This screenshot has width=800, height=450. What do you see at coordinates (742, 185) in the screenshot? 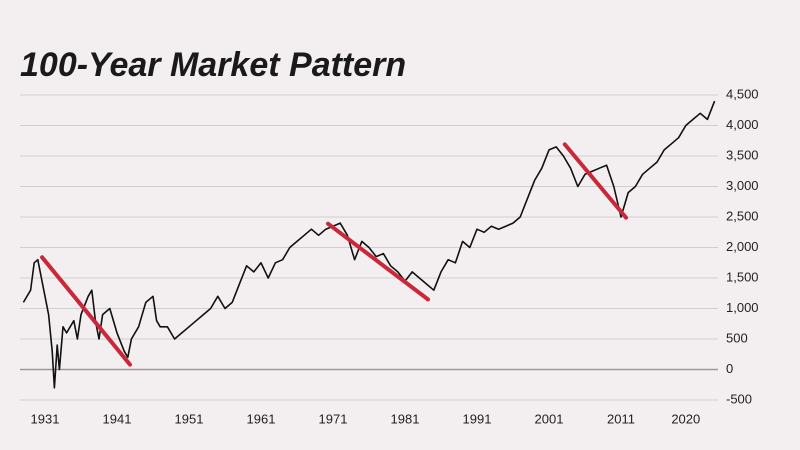
I see `y-tick-label: 3,000` at bounding box center [742, 185].